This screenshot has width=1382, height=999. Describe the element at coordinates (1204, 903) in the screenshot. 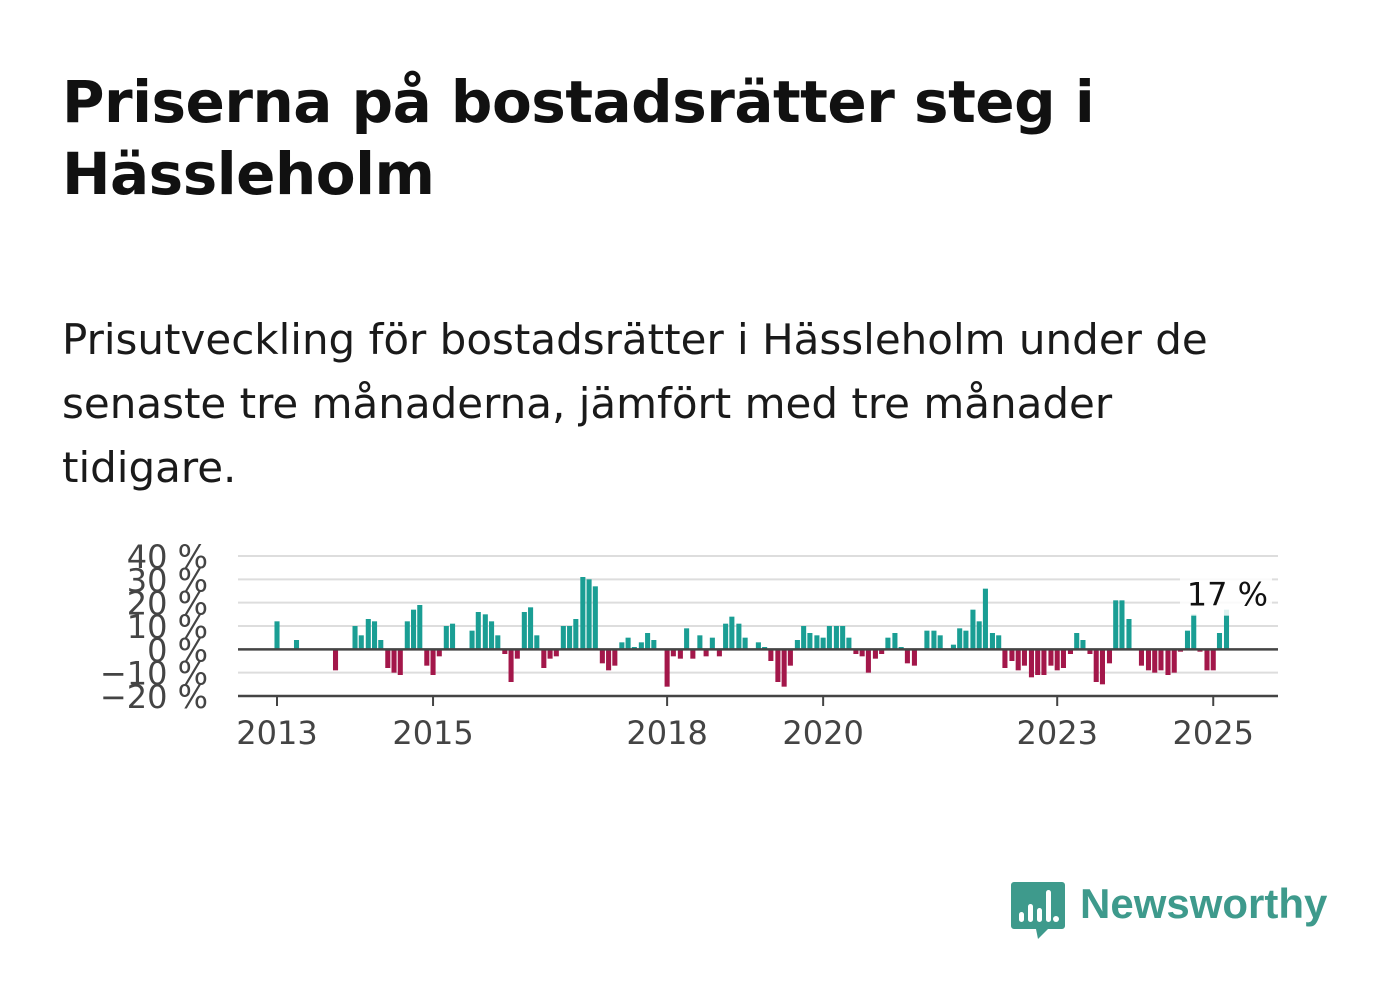

I see `brand-name: Newsworthy` at that location.